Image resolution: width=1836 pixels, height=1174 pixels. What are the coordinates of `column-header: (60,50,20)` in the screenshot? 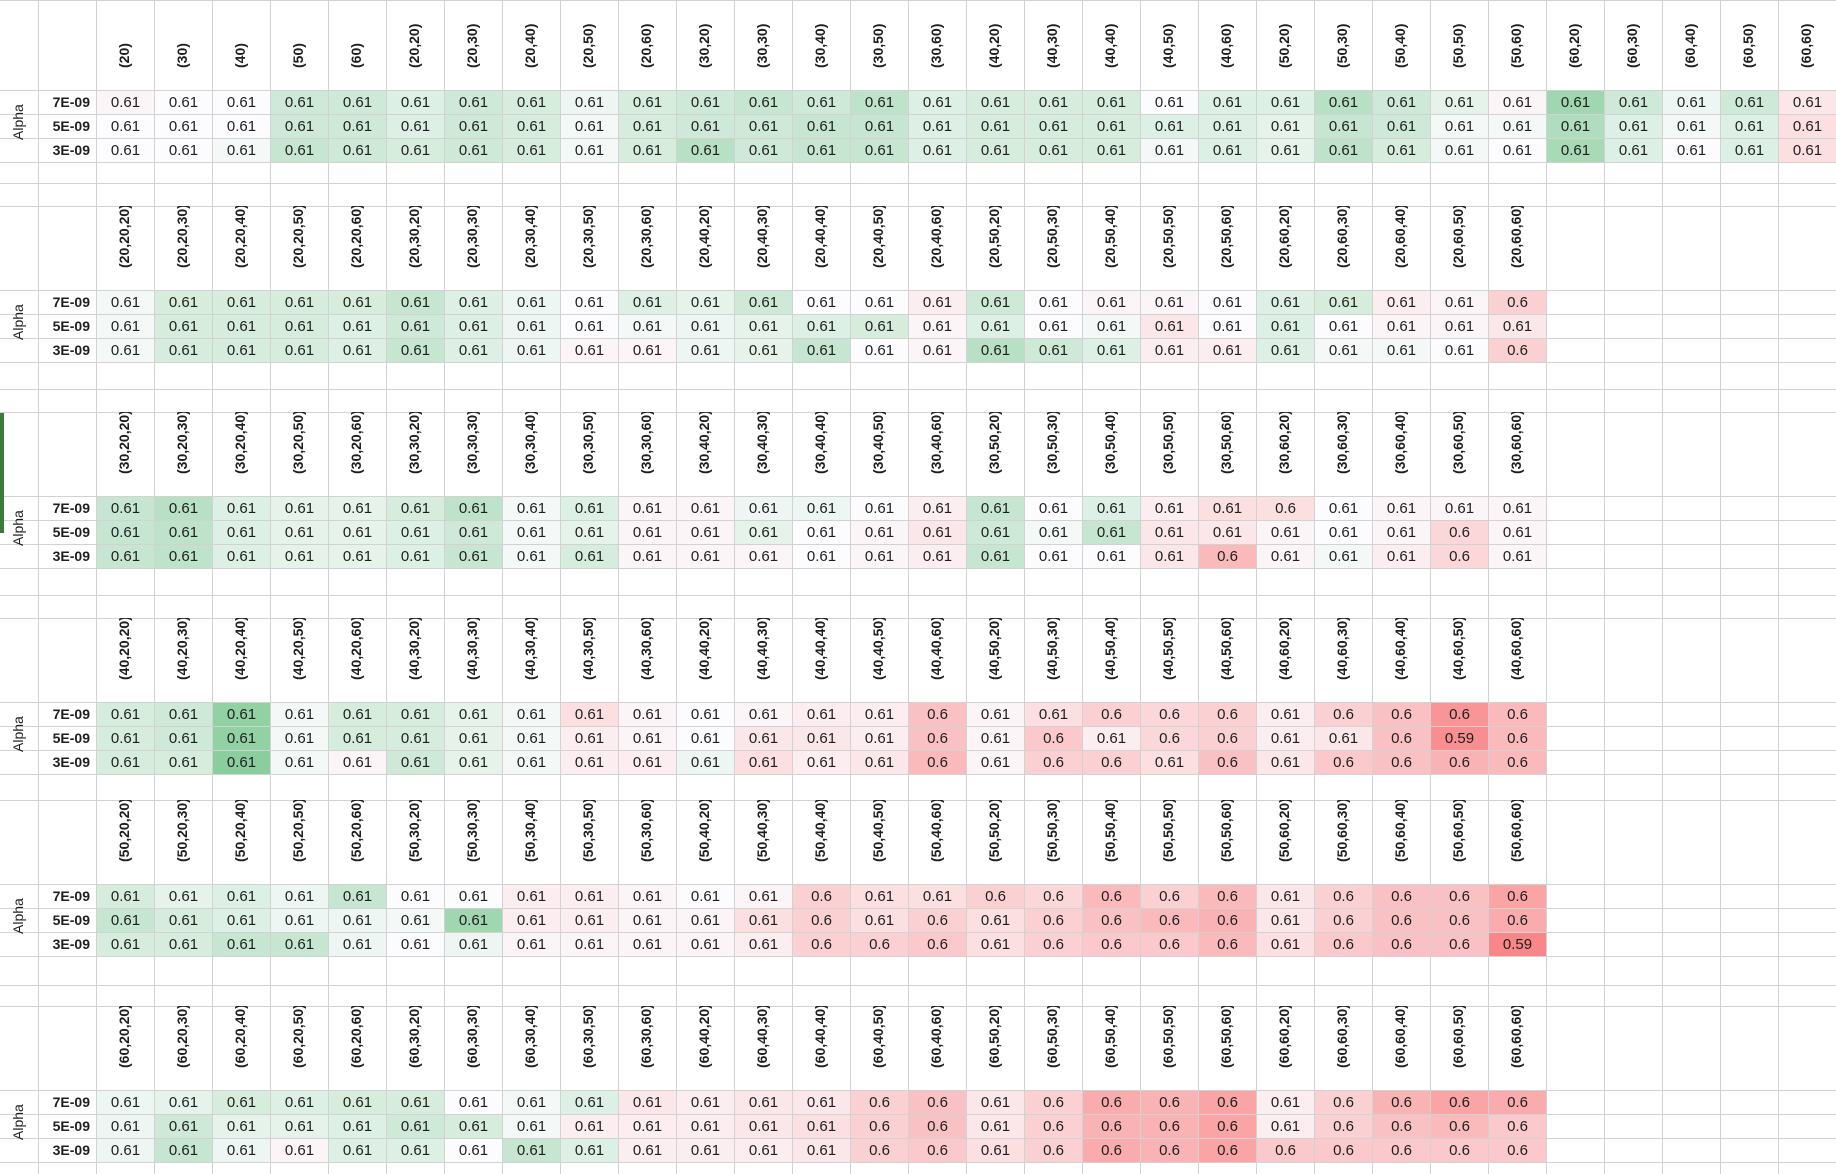 It's located at (995, 1048).